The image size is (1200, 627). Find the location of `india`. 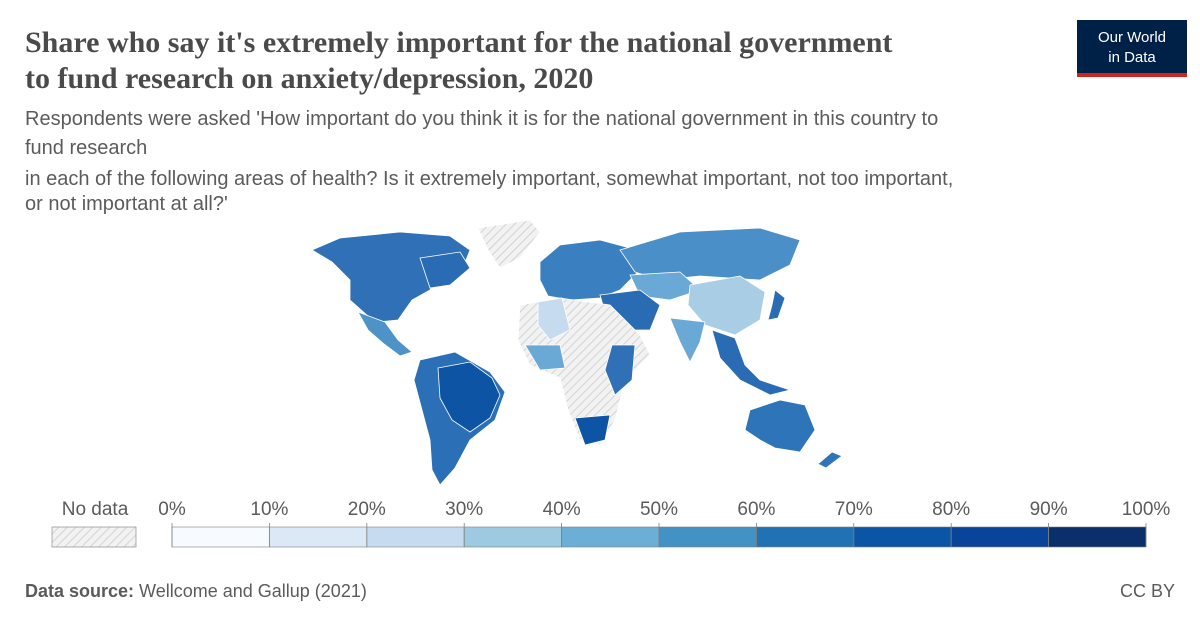

india is located at coordinates (687, 340).